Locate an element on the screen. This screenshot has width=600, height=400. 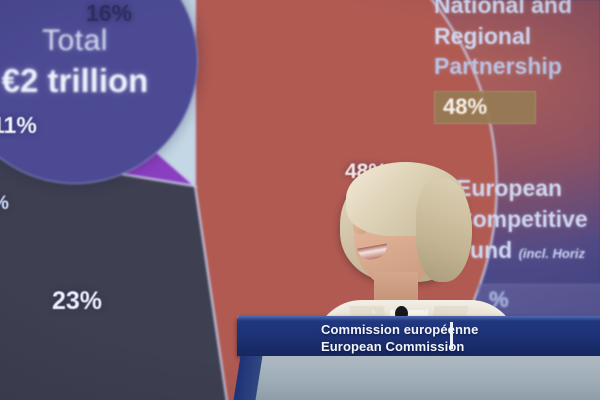
donut-center-value: €2 trillion is located at coordinates (75, 80).